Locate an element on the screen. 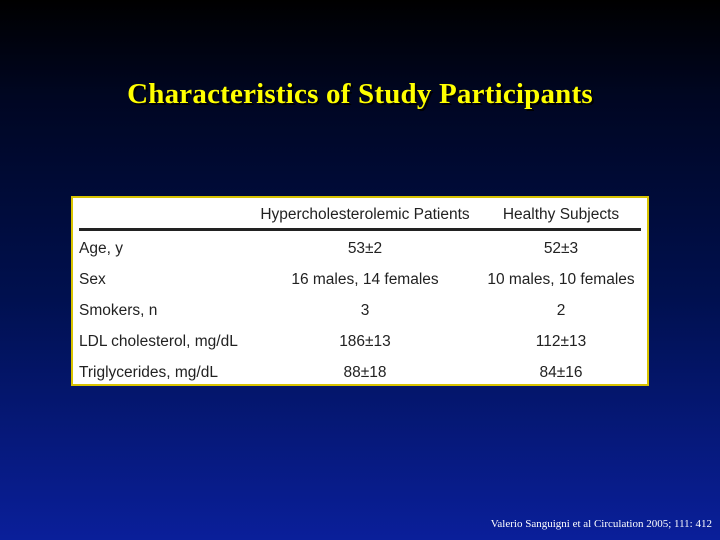 The width and height of the screenshot is (720, 540). cell-value: 88±18 is located at coordinates (365, 372).